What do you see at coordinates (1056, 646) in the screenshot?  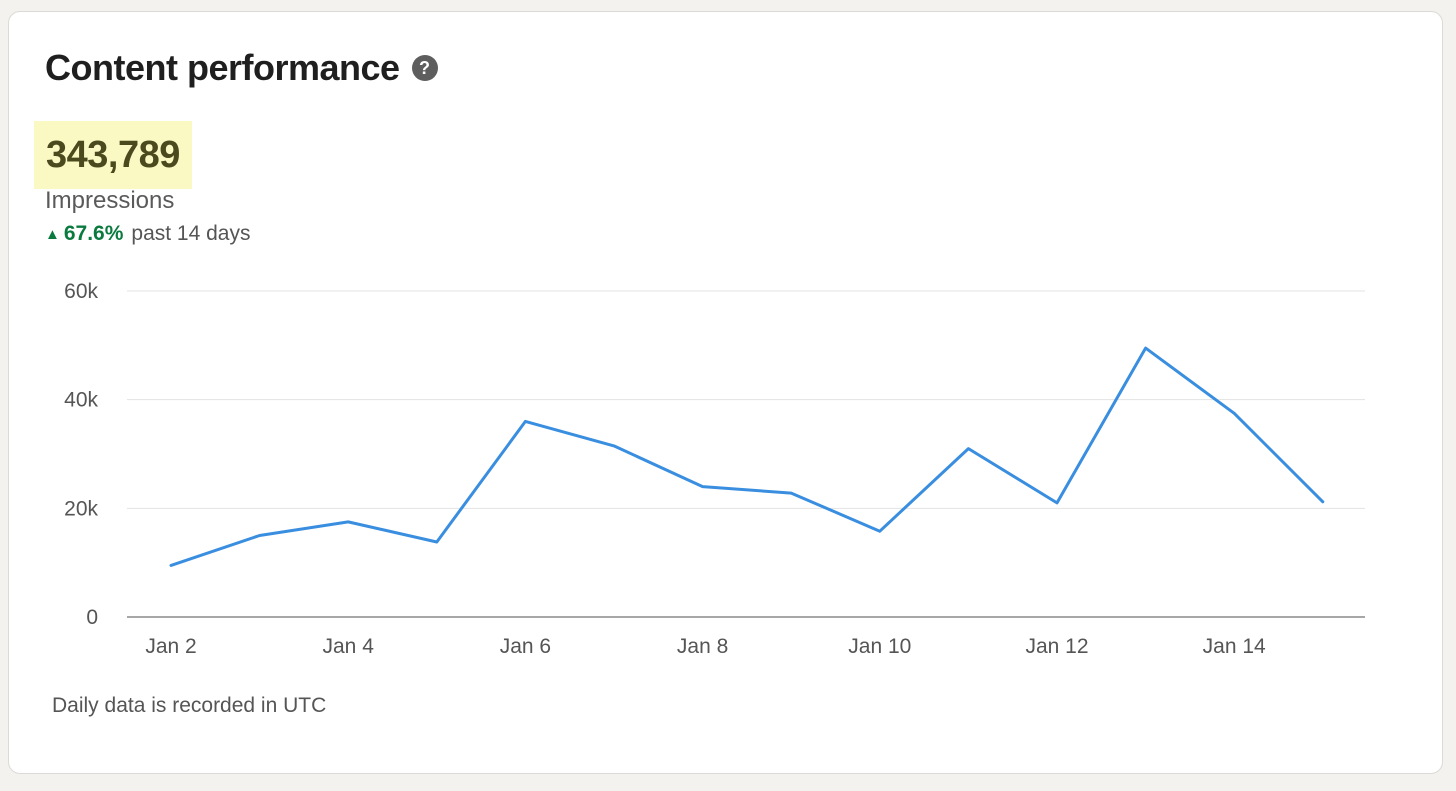 I see `x-tick-label: Jan 12` at bounding box center [1056, 646].